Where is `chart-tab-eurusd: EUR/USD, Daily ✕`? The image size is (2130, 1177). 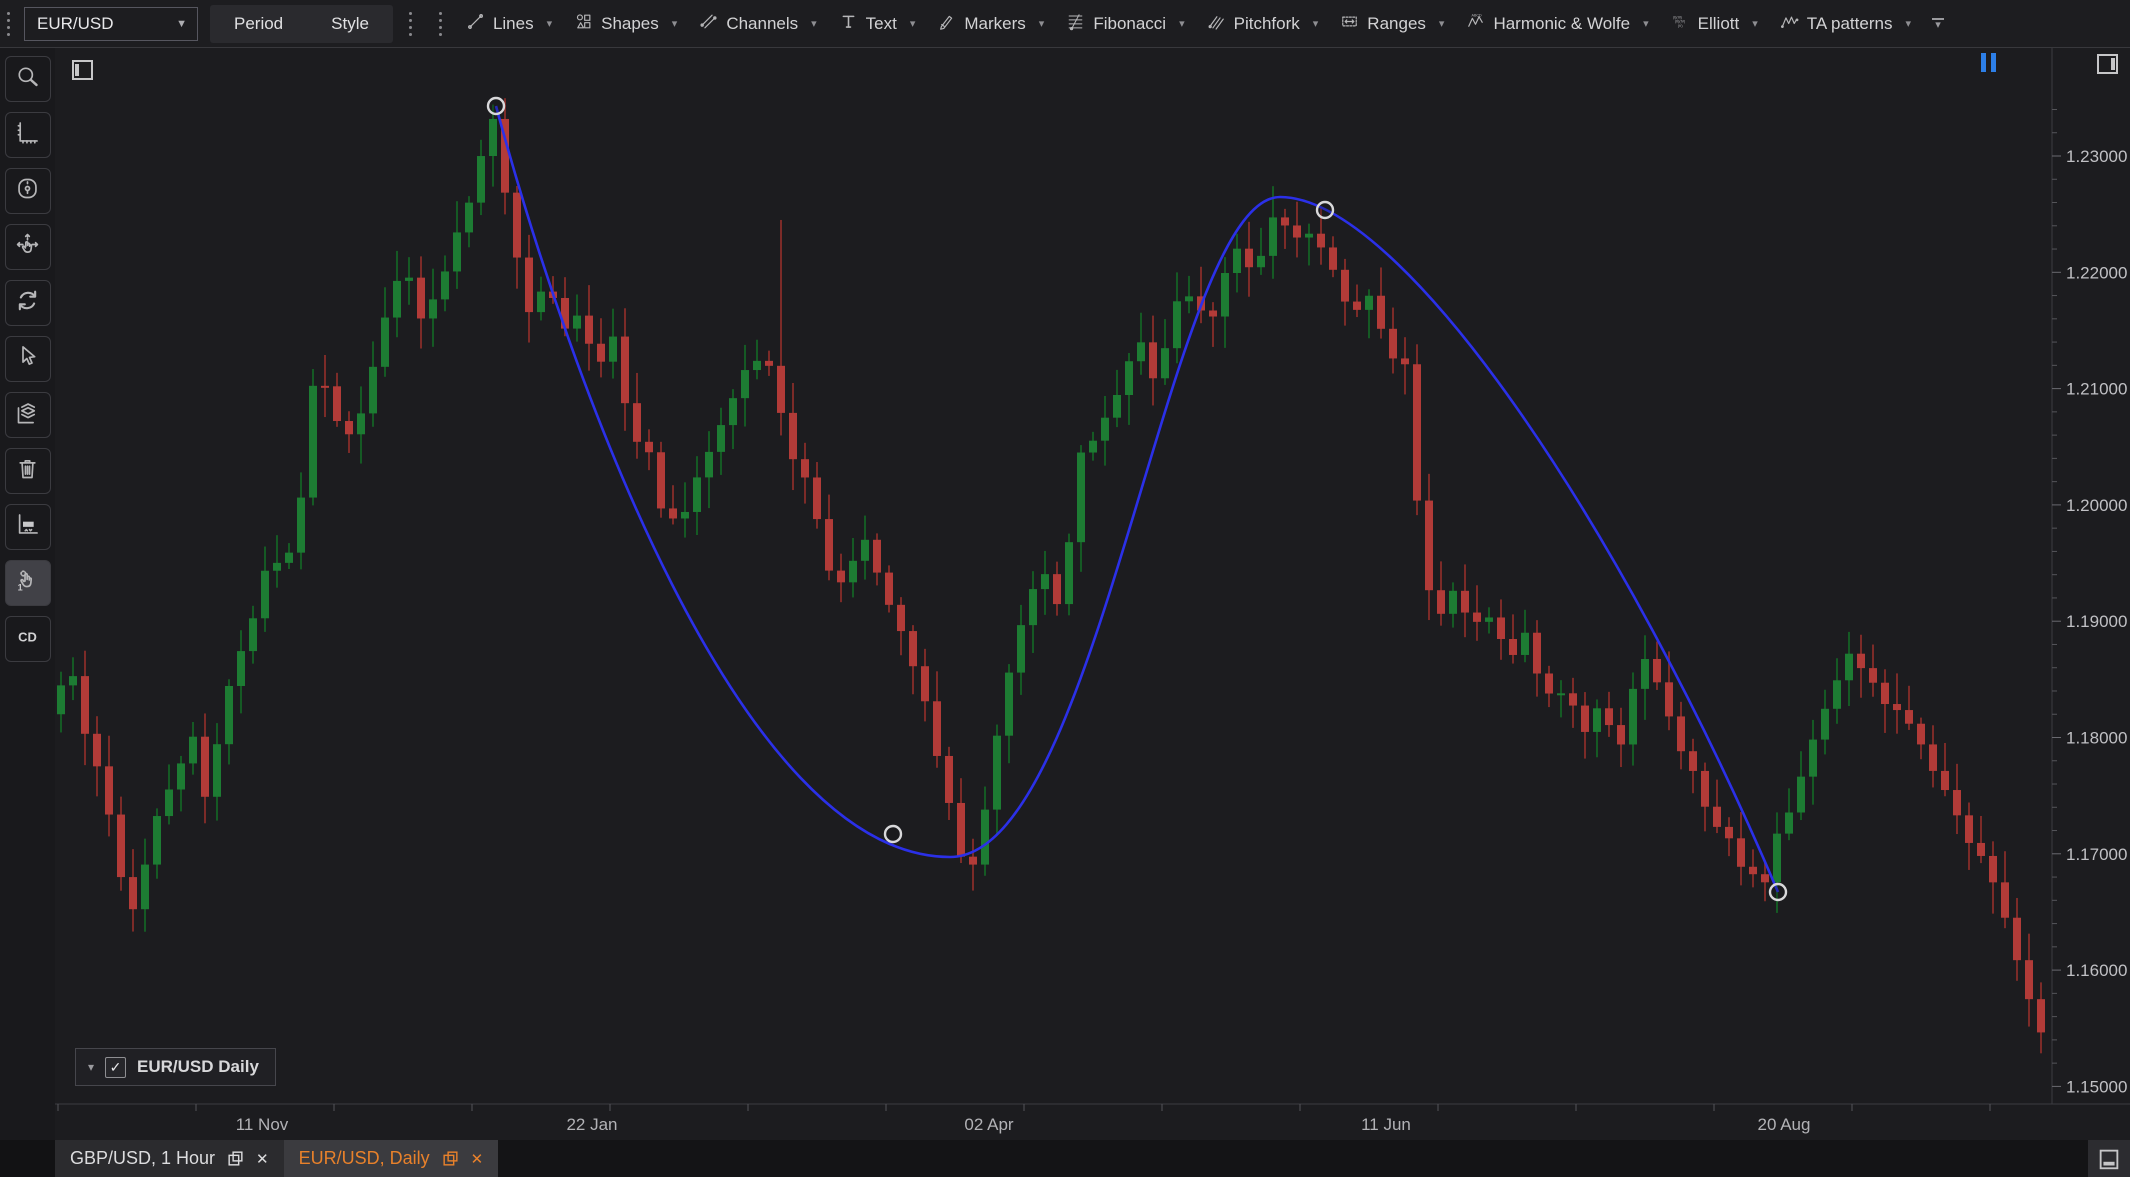
chart-tab-eurusd: EUR/USD, Daily ✕ is located at coordinates (391, 1158).